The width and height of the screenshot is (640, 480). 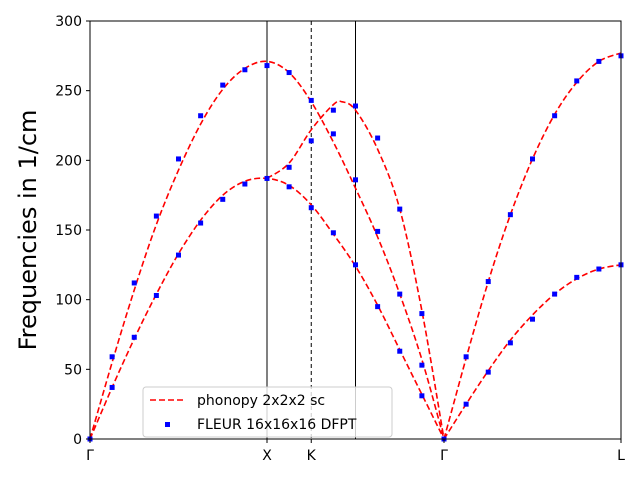 I want to click on legend-label-phonopy: phonopy 2x2x2 sc, so click(x=261, y=401).